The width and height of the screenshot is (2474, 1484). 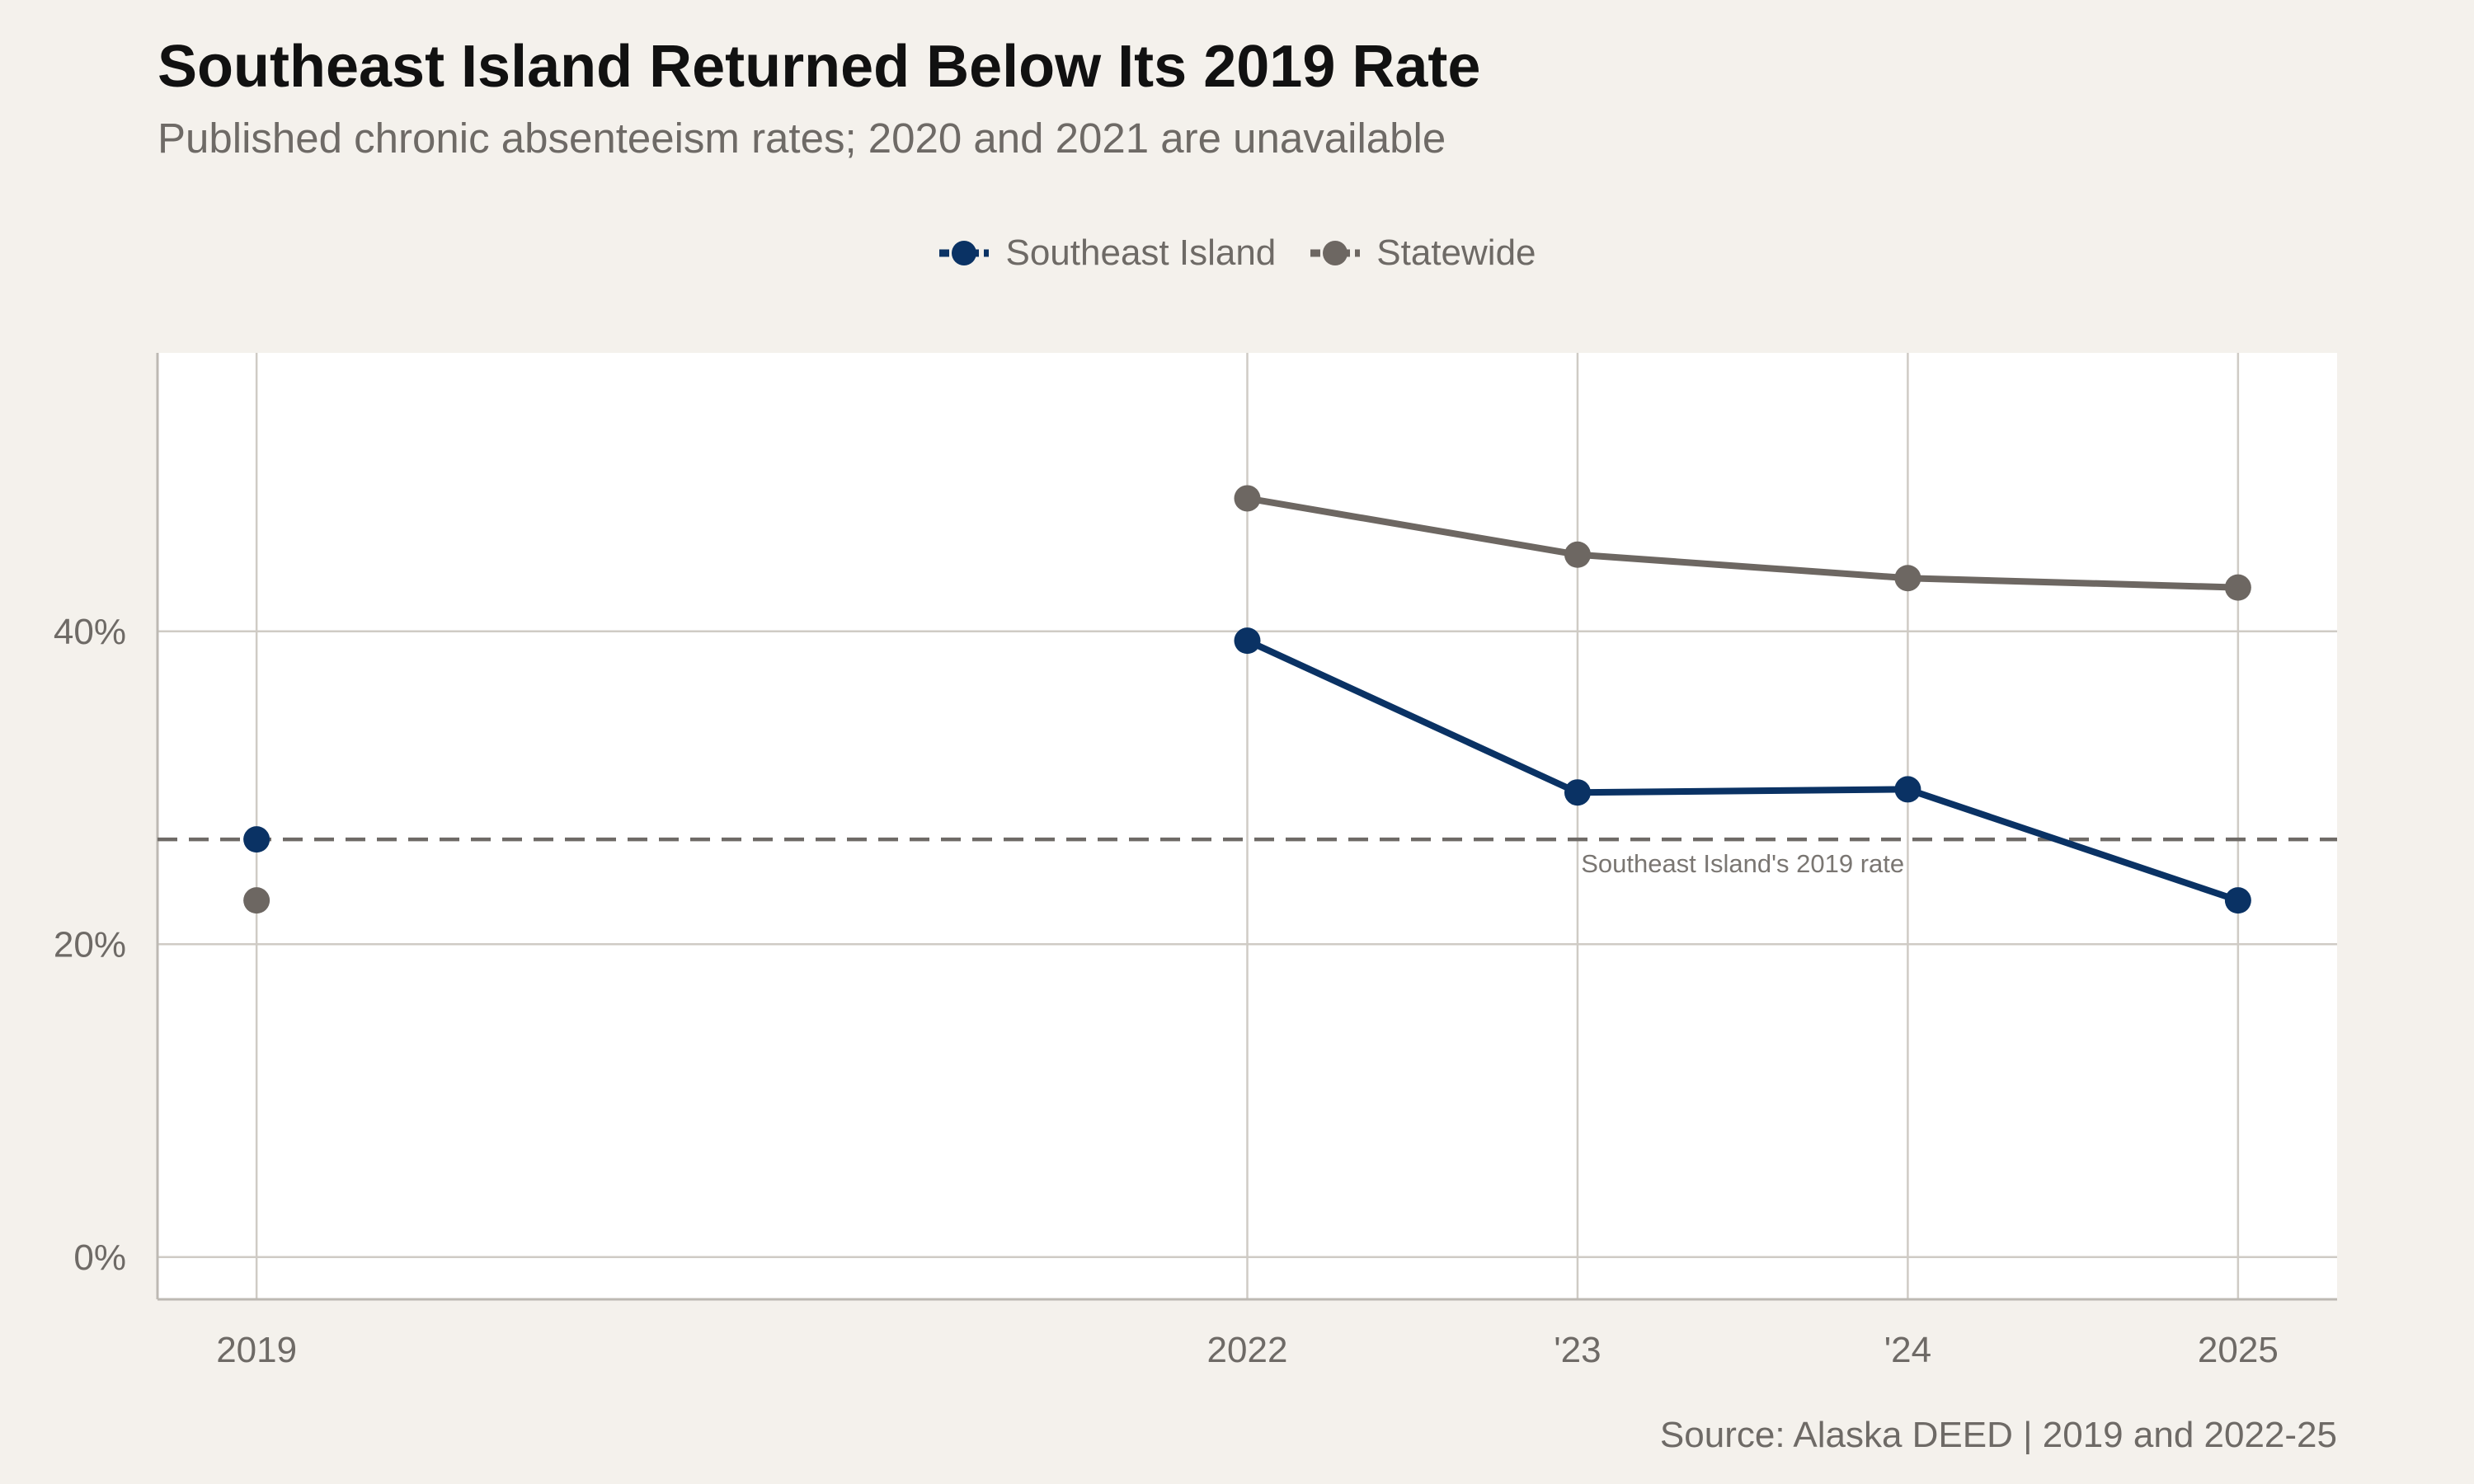 What do you see at coordinates (1456, 252) in the screenshot?
I see `legend-label-statewide: Statewide` at bounding box center [1456, 252].